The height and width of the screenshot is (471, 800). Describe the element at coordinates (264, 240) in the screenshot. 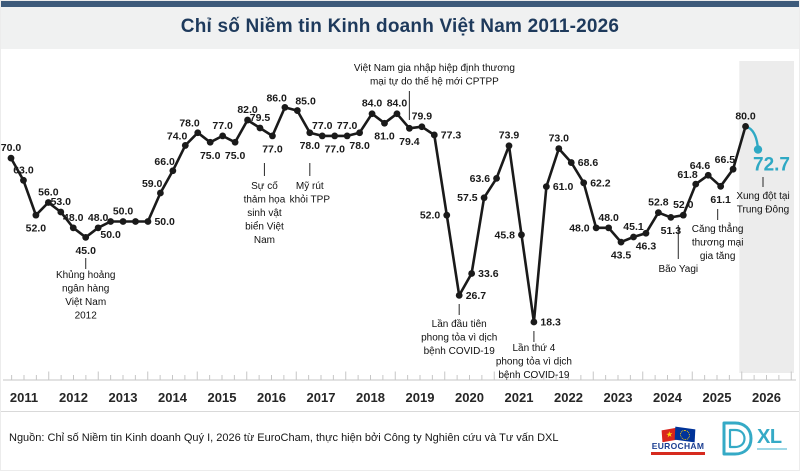

I see `annotation-text: Nam` at that location.